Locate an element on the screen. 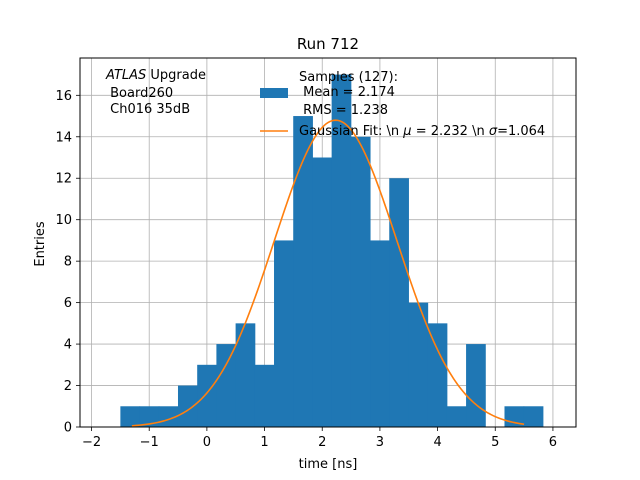 This screenshot has height=480, width=640. x-tick-label: 4 is located at coordinates (437, 442).